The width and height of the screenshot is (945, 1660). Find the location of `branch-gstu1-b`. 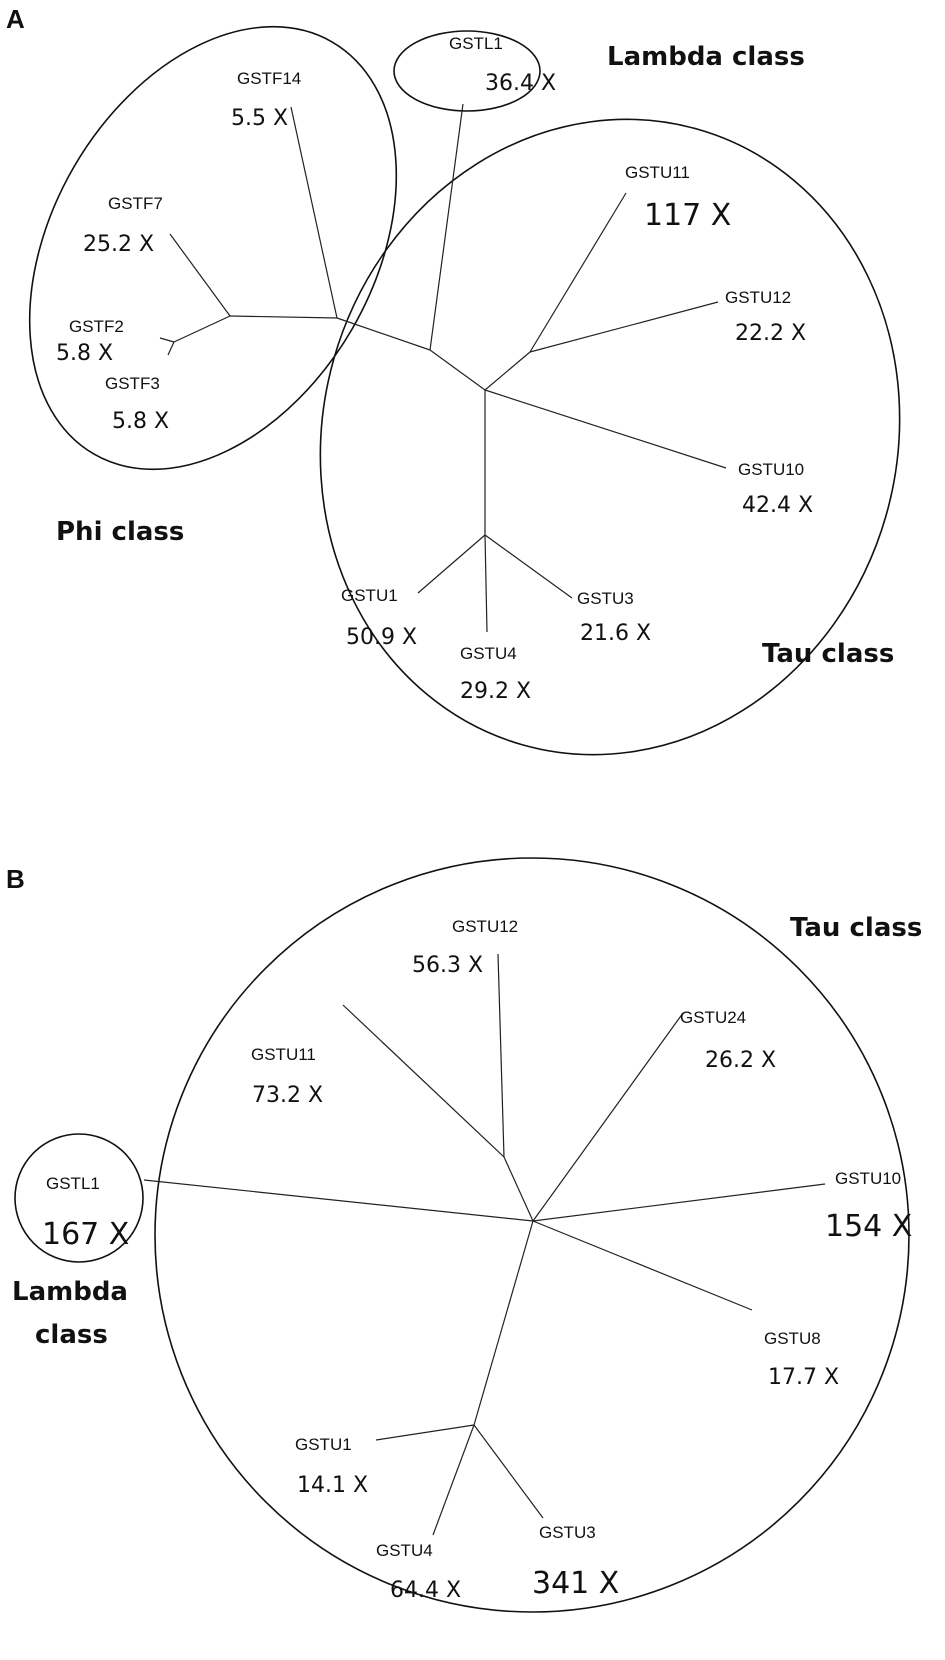

branch-gstu1-b is located at coordinates (425, 1432).